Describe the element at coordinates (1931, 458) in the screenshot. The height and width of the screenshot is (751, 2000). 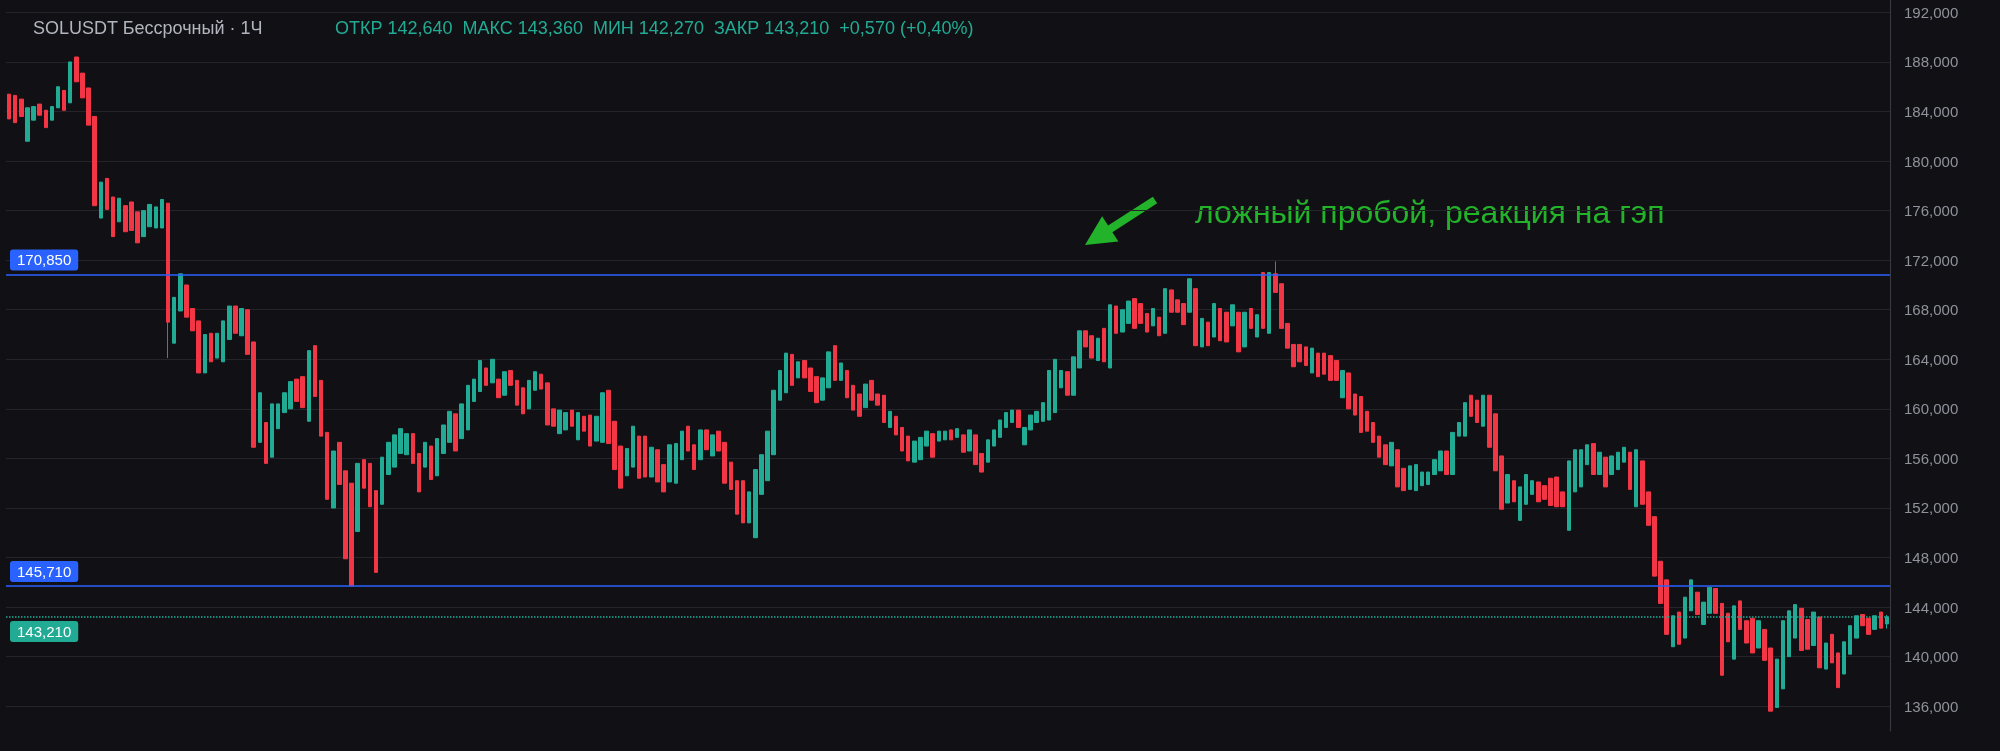
I see `y-tick-label: 156,000` at that location.